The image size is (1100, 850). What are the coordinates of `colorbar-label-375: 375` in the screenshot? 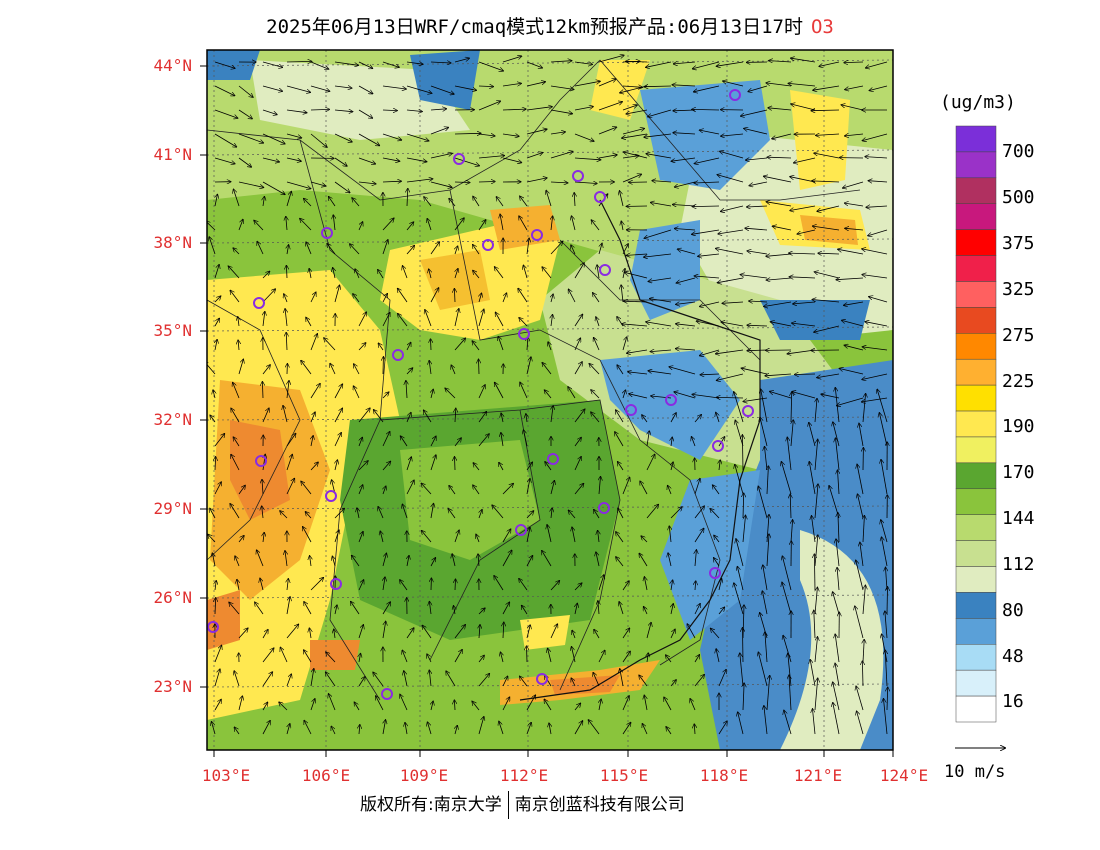 It's located at (1018, 243).